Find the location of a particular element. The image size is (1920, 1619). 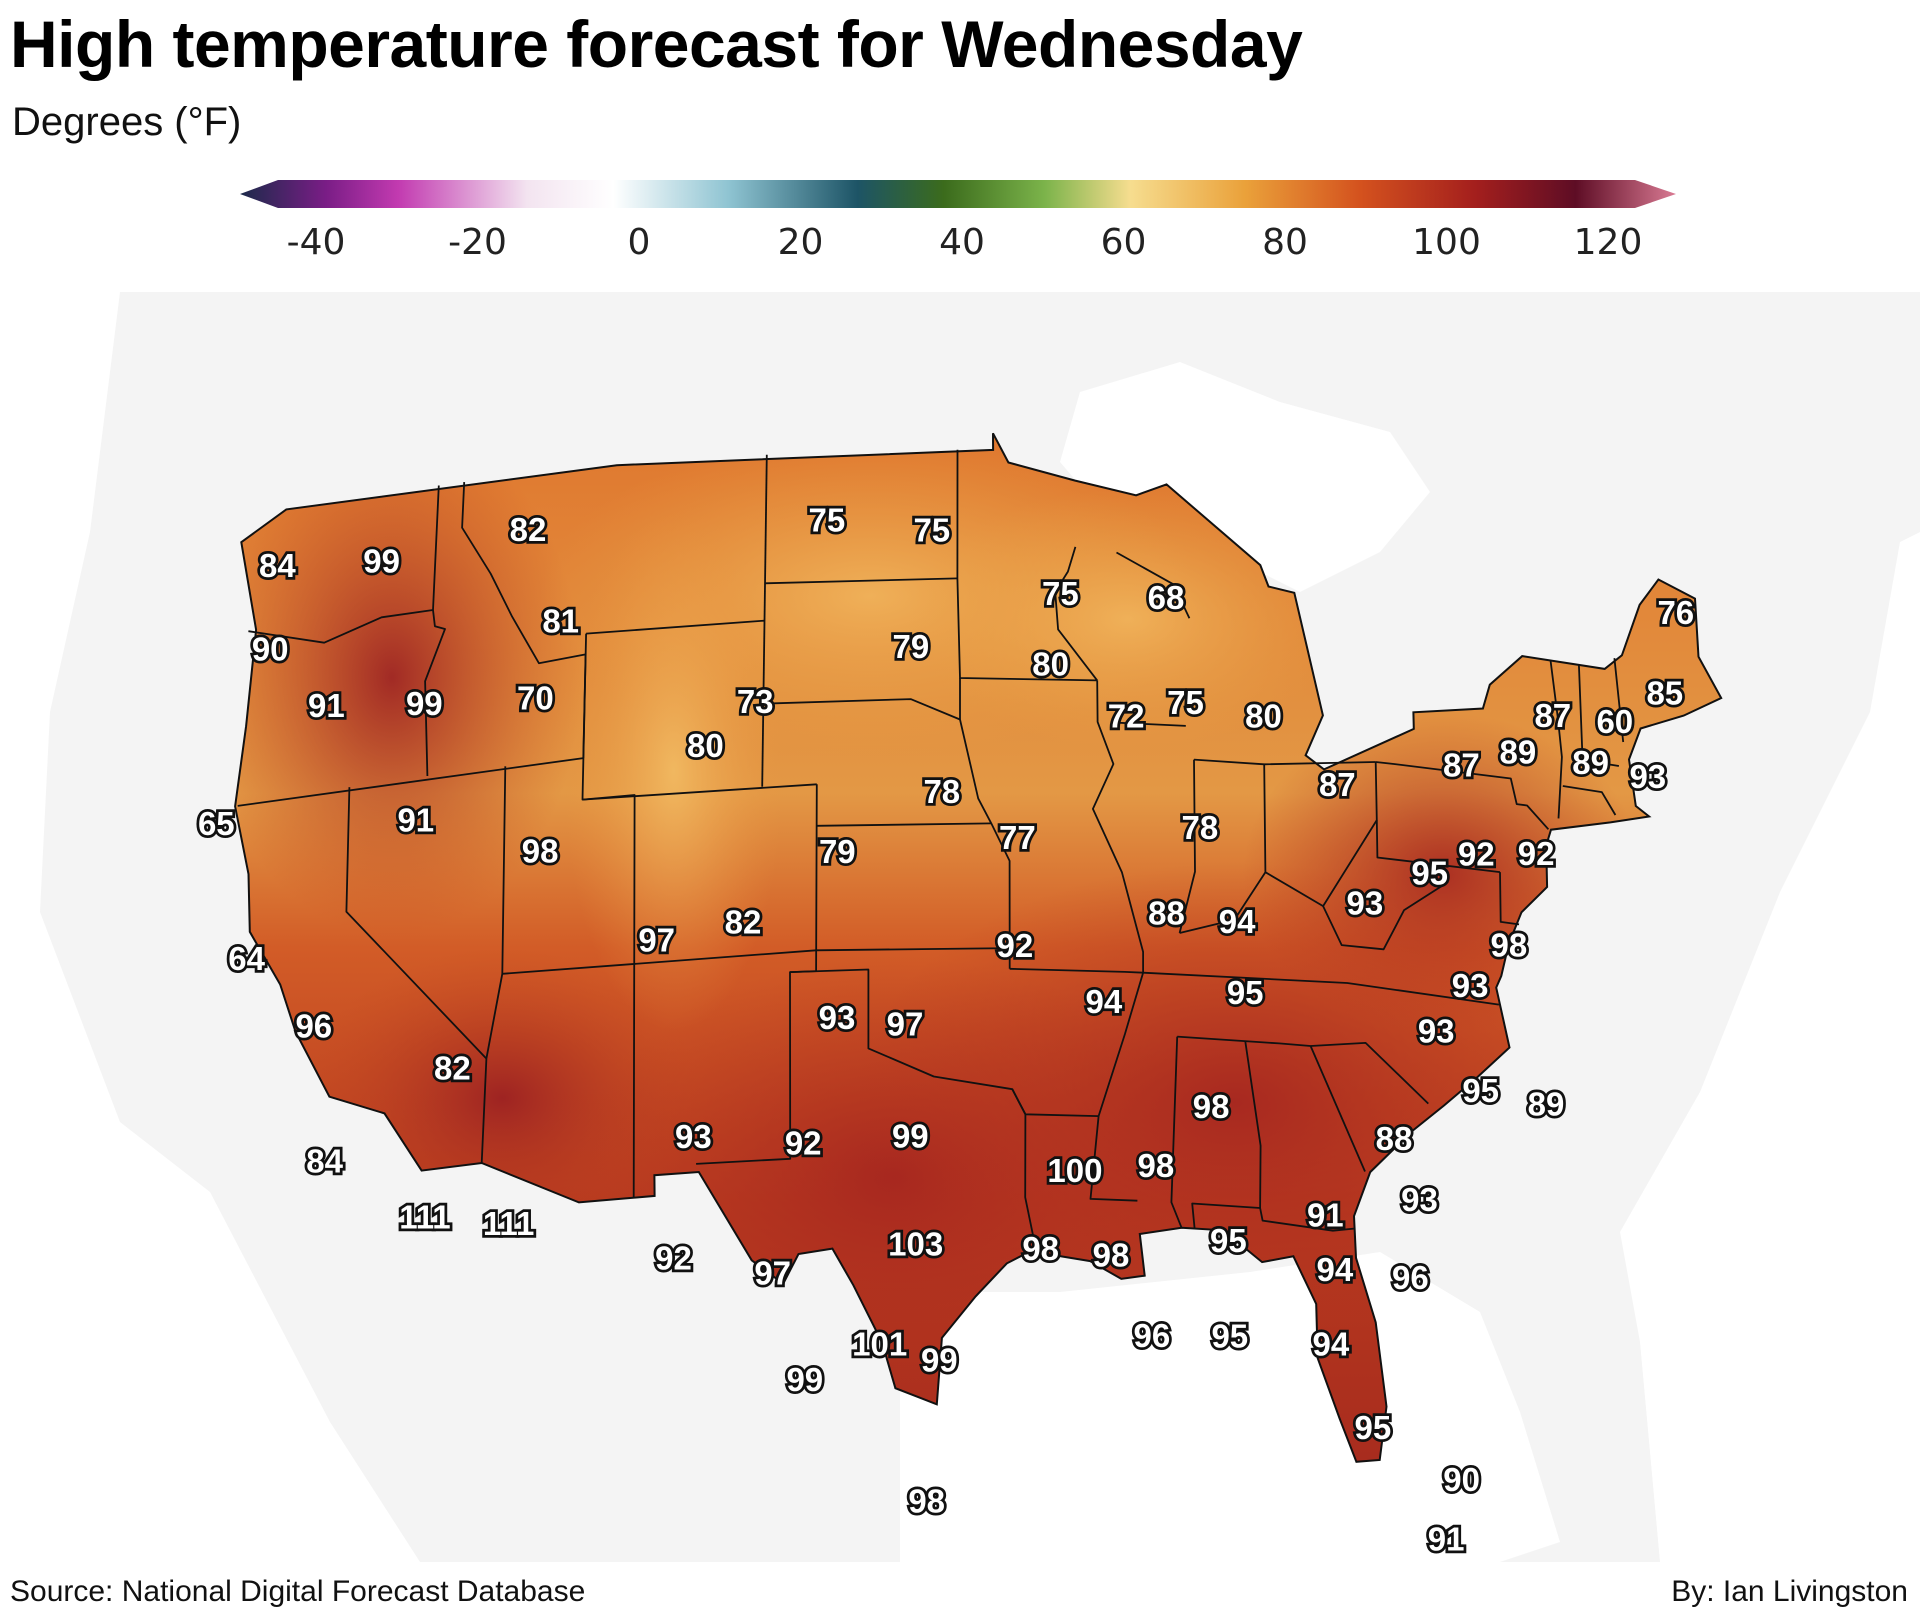

legend-tick-label: 80 is located at coordinates (1285, 242).